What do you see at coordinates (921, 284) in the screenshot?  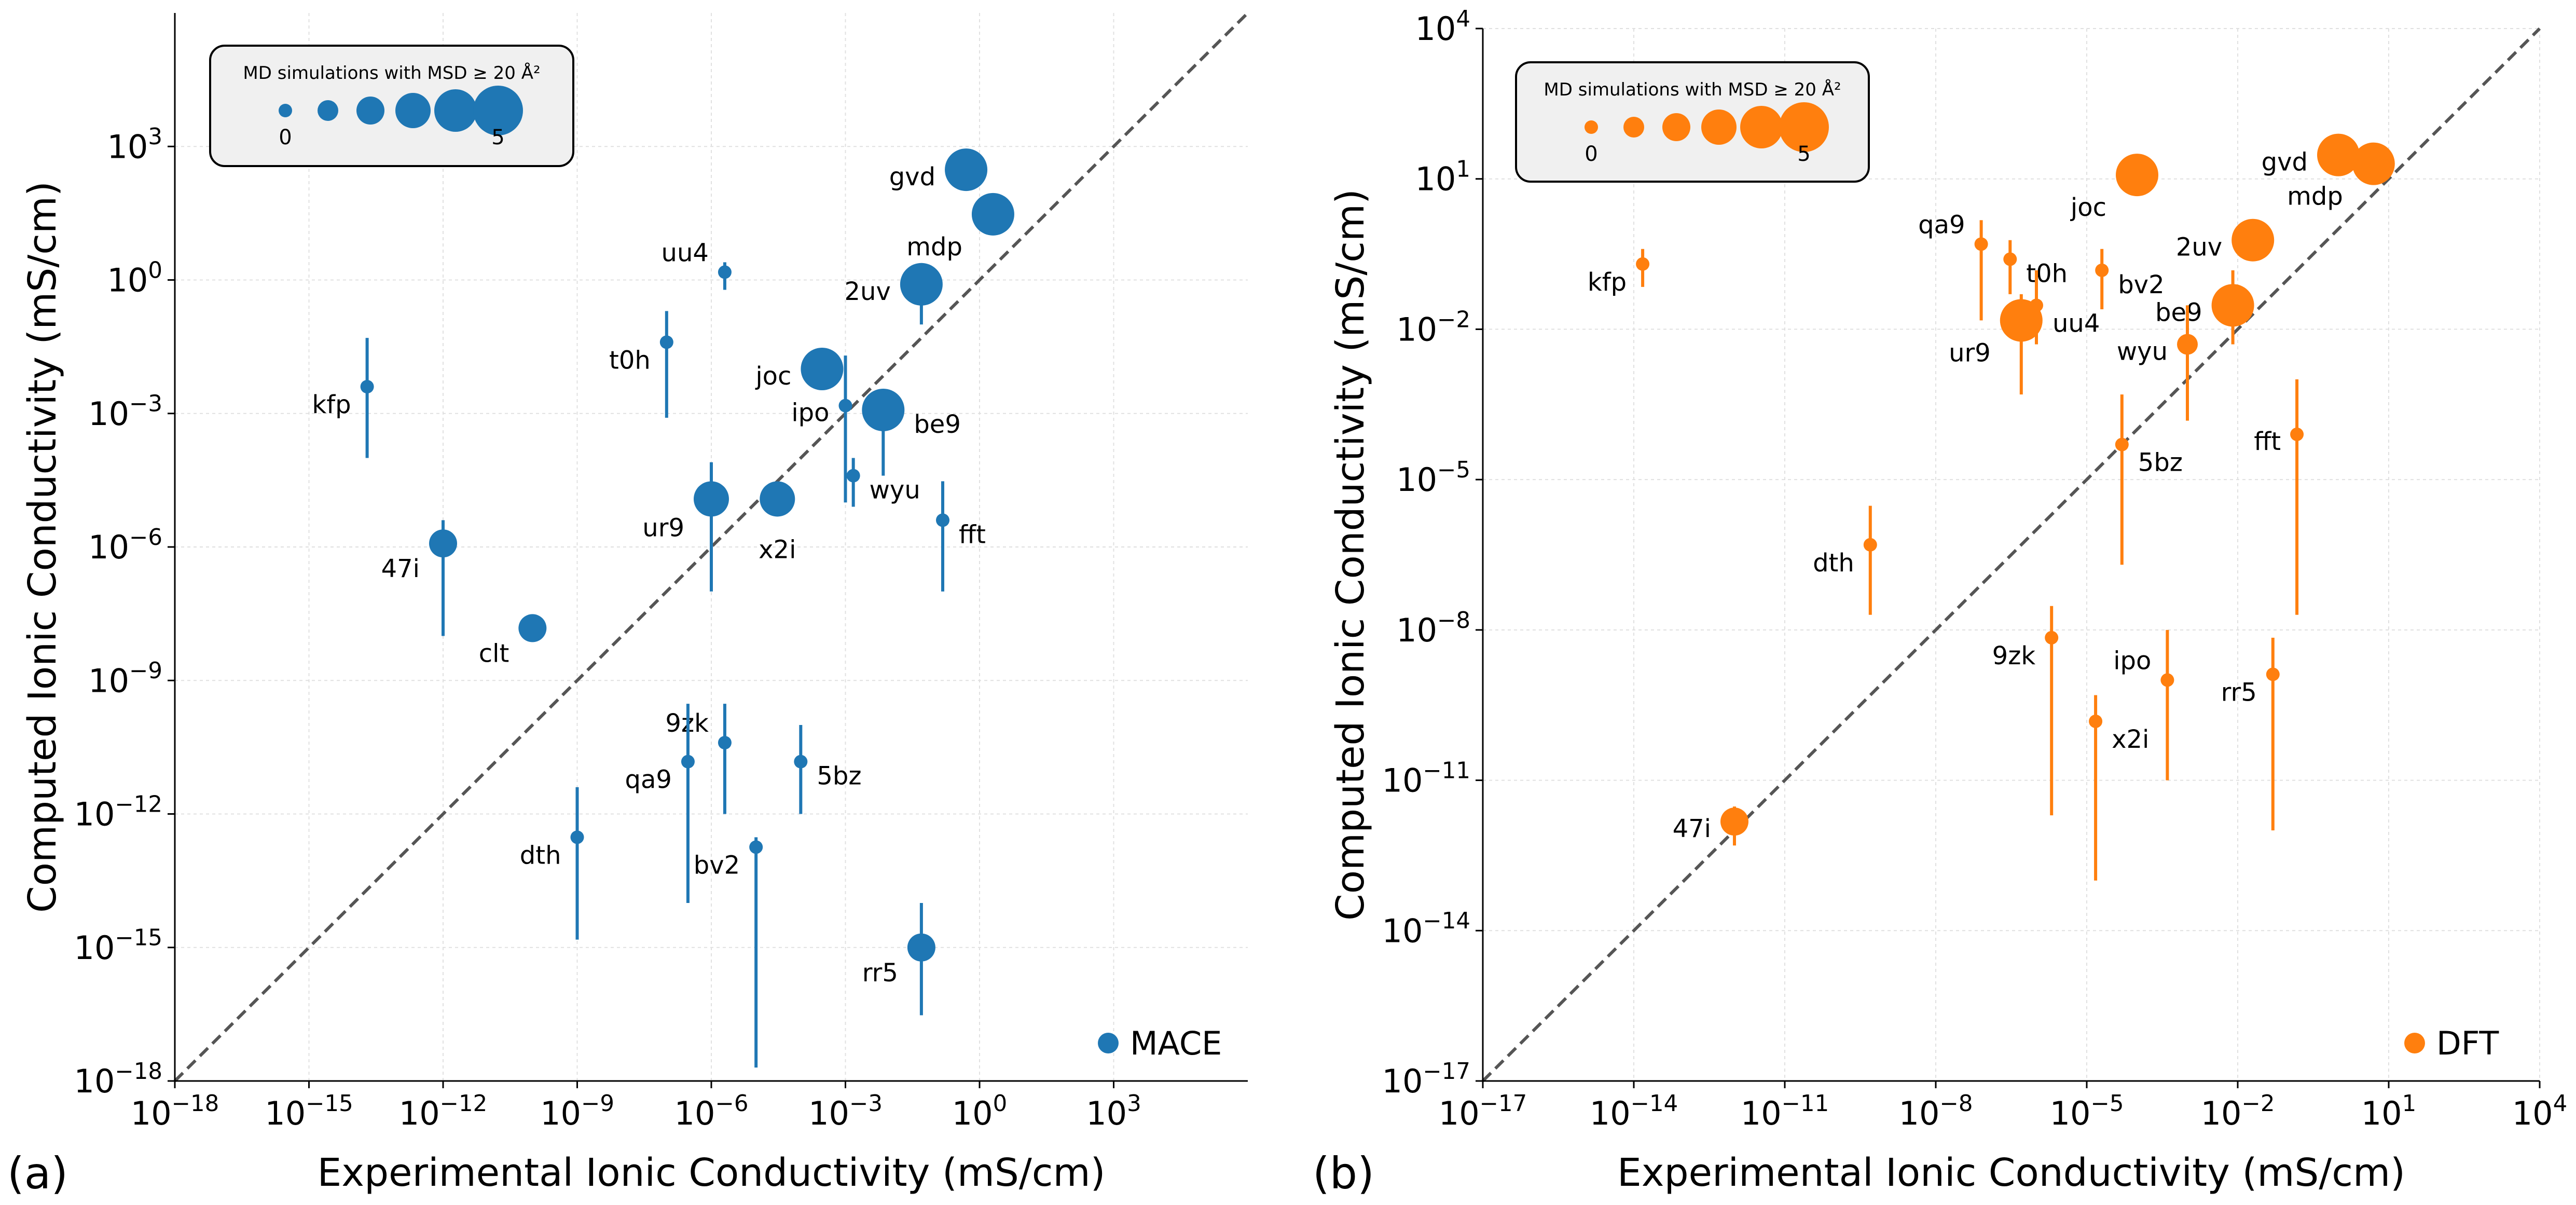 I see `point-2uv` at bounding box center [921, 284].